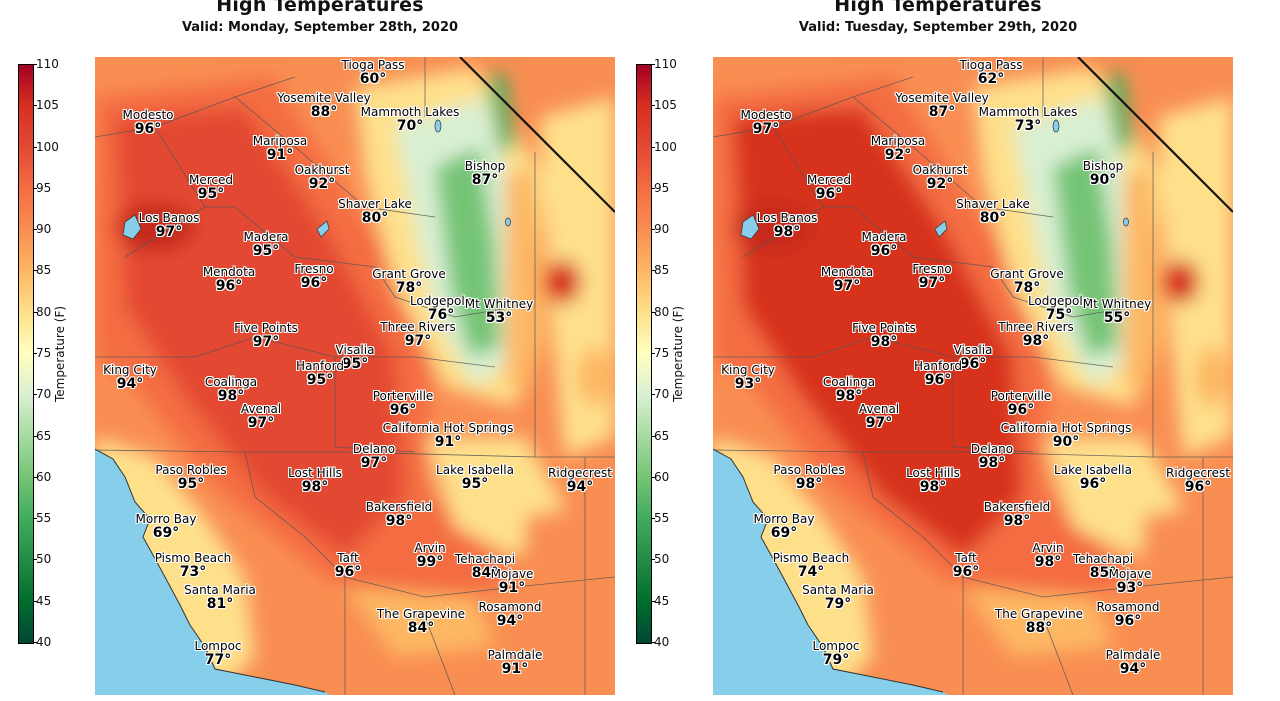  Describe the element at coordinates (320, 27) in the screenshot. I see `map-subtitle: Valid: Monday, September 28th, 2020` at that location.